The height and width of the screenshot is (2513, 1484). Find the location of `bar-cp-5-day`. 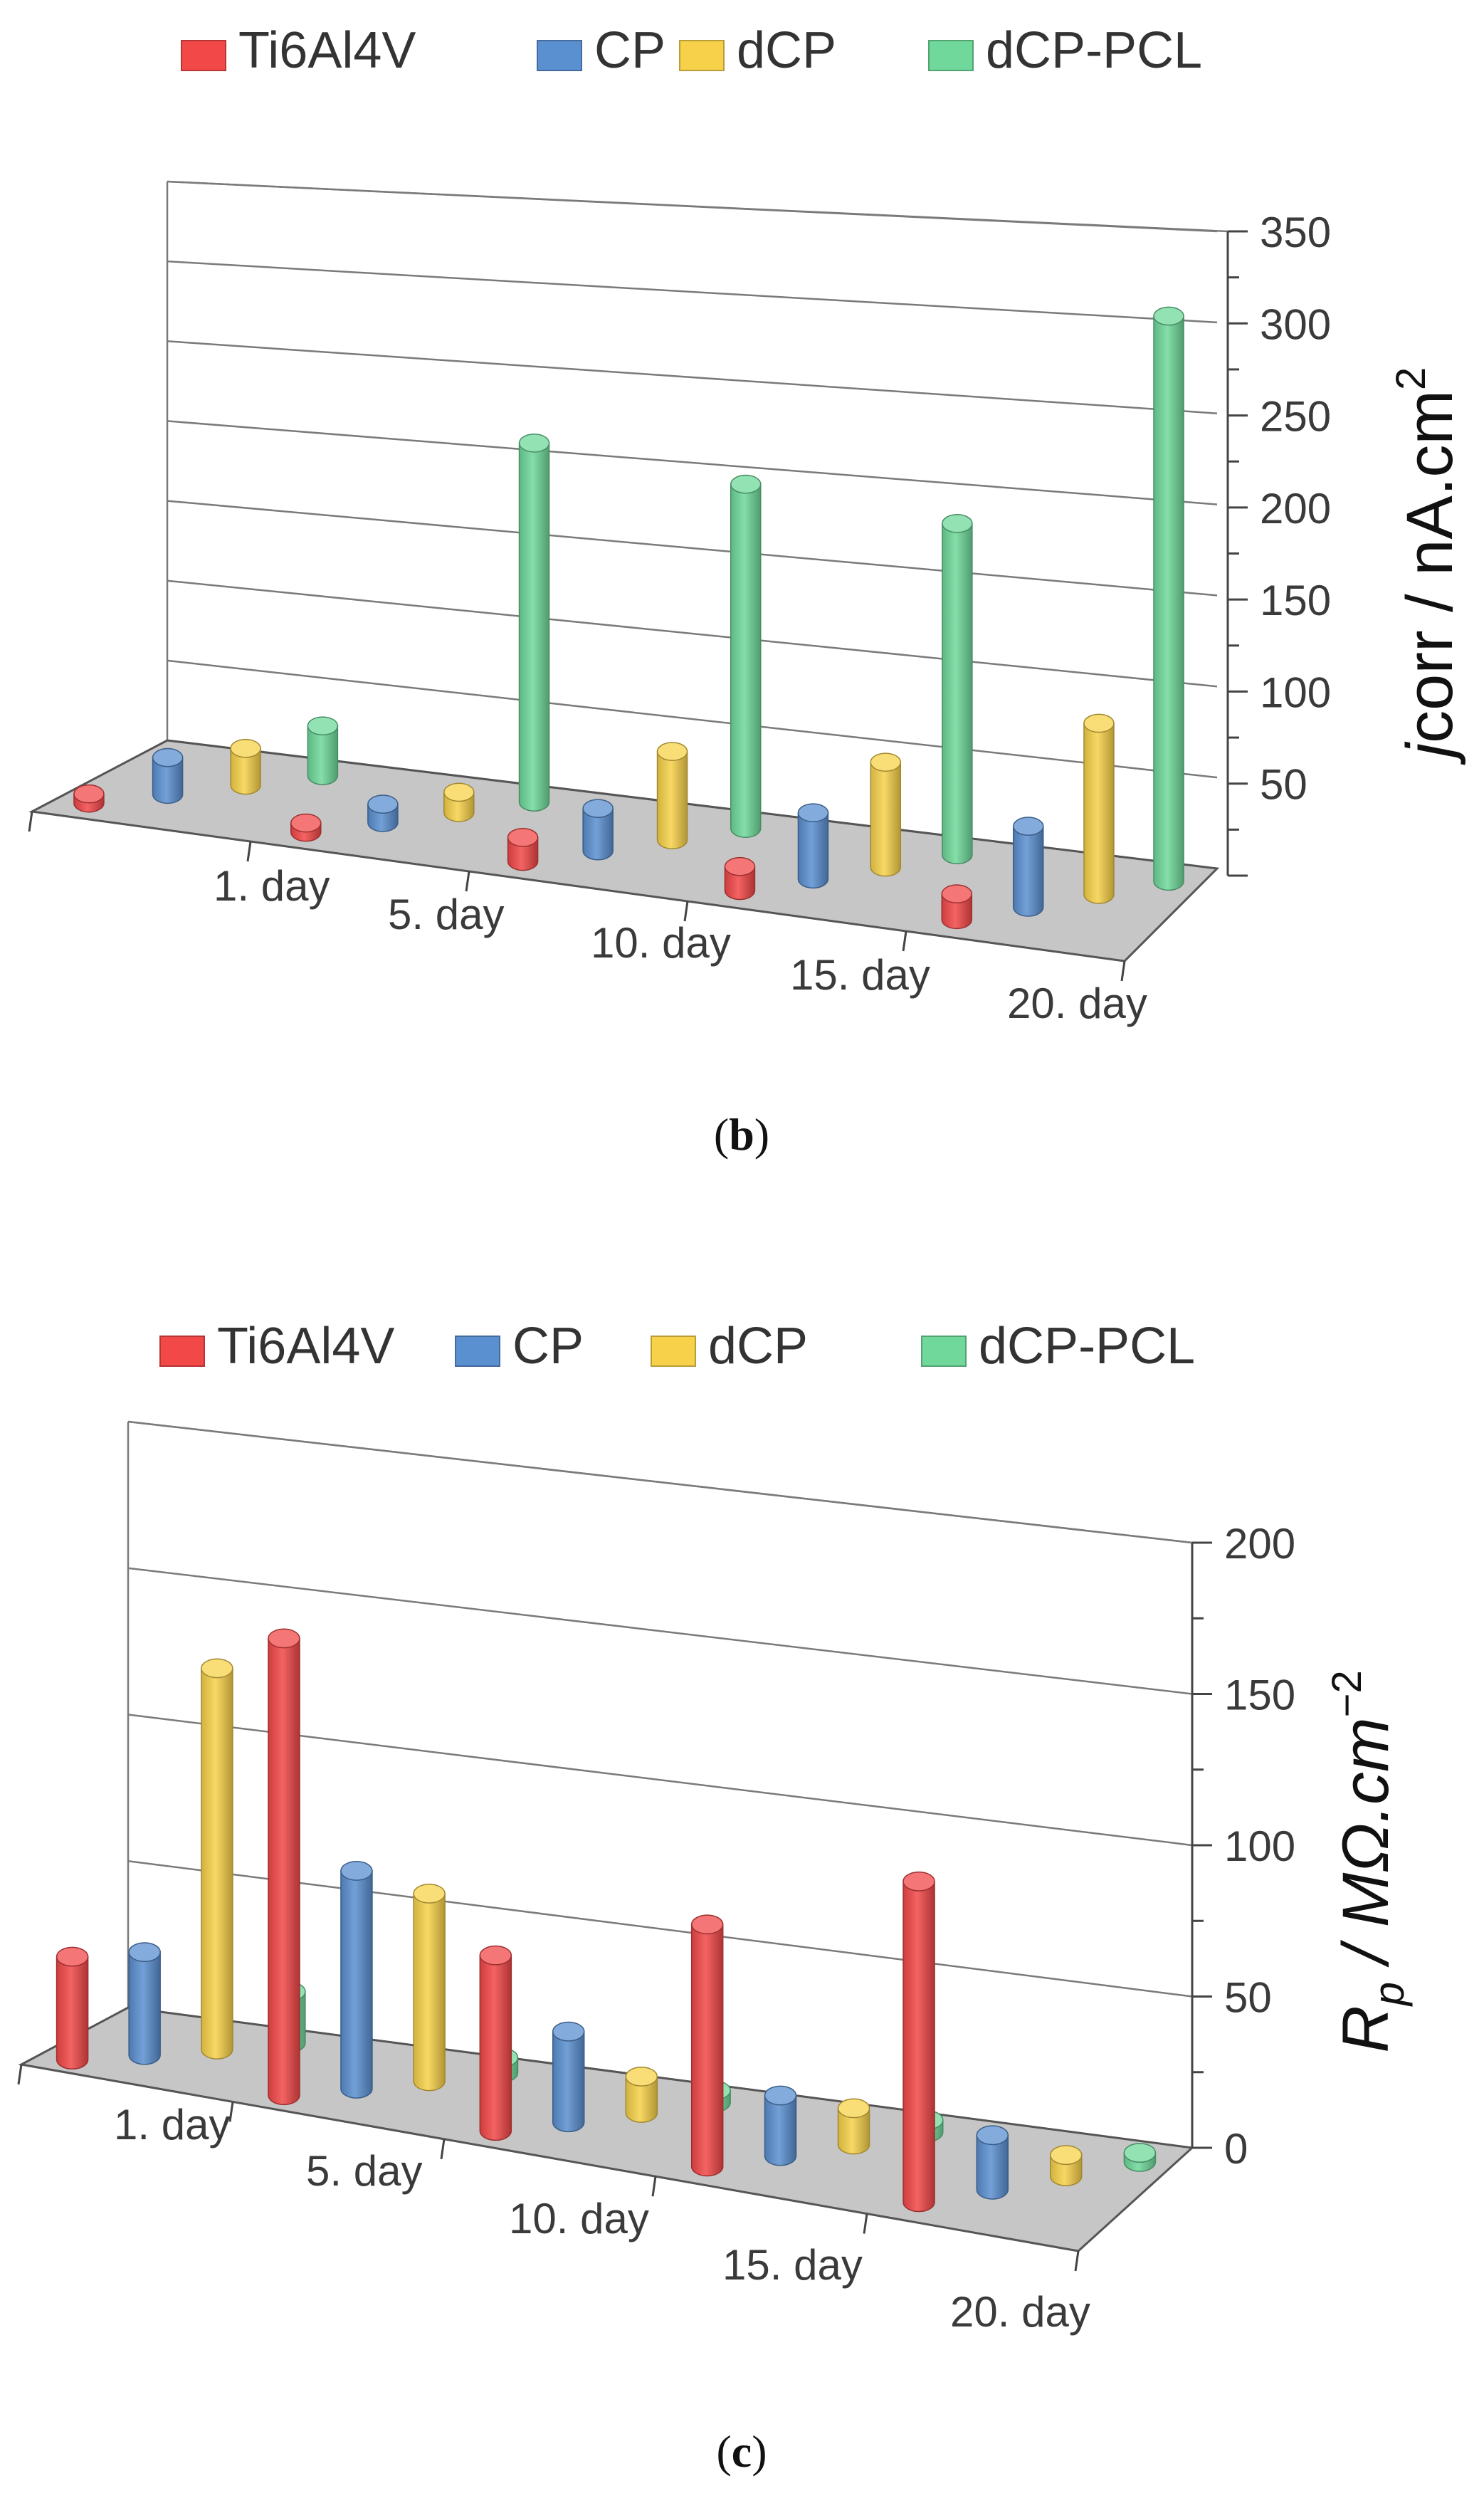

bar-cp-5-day is located at coordinates (383, 813).